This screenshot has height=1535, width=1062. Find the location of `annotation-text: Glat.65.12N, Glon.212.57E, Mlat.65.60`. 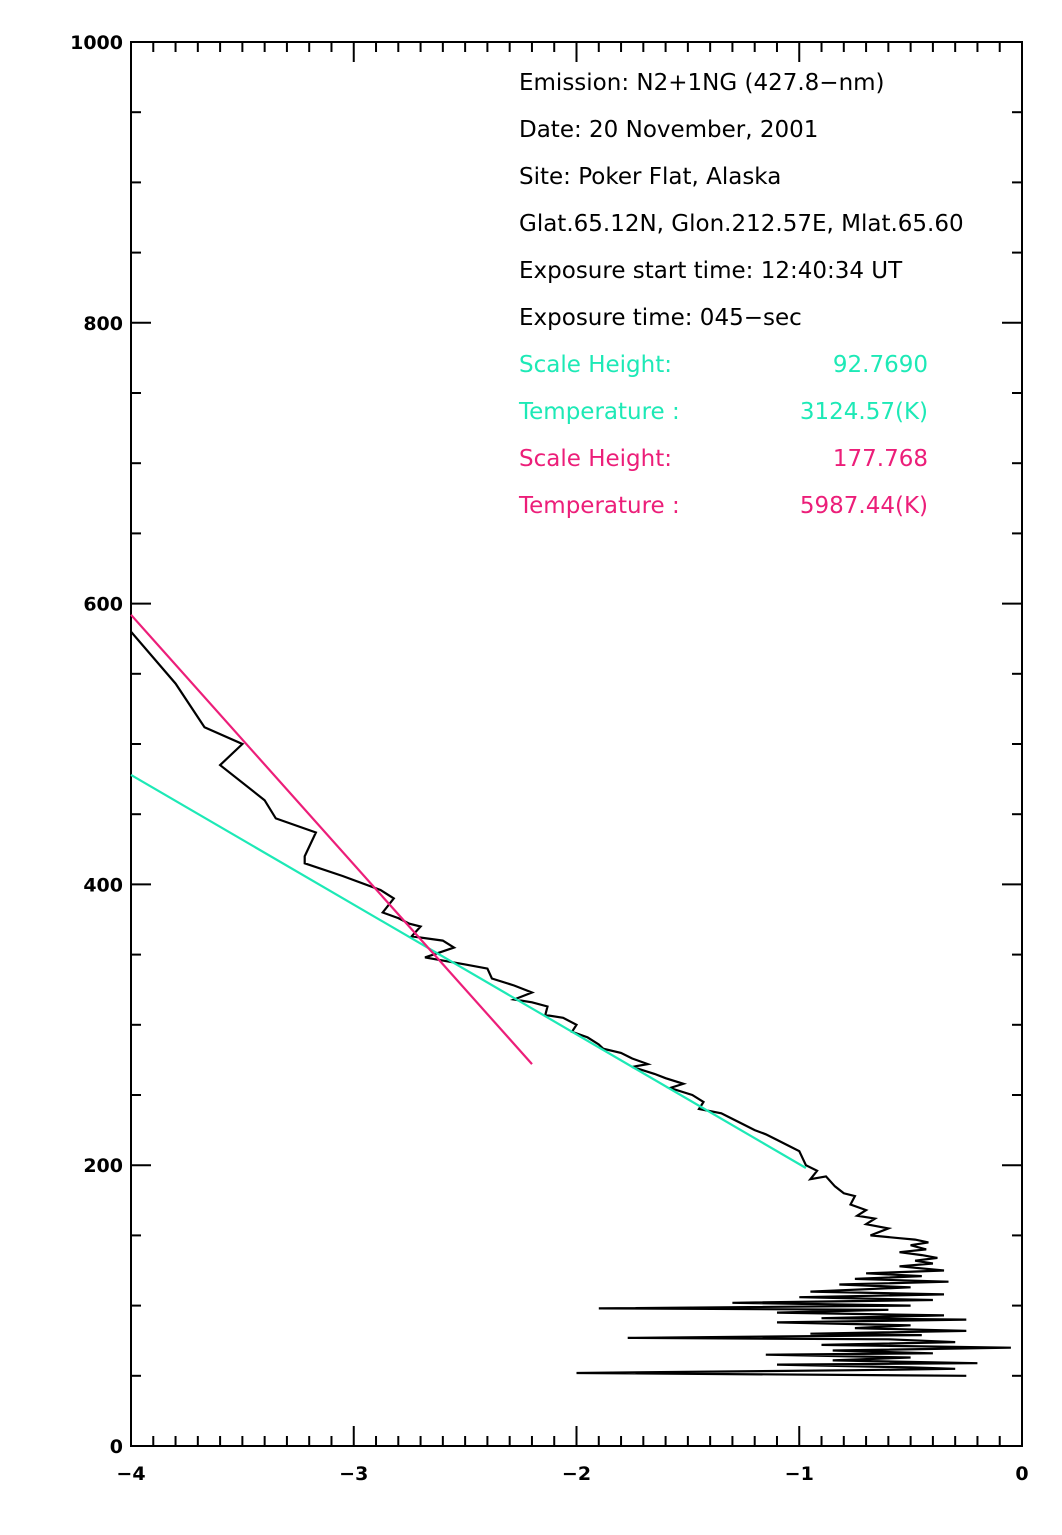

annotation-text: Glat.65.12N, Glon.212.57E, Mlat.65.60 is located at coordinates (741, 224).